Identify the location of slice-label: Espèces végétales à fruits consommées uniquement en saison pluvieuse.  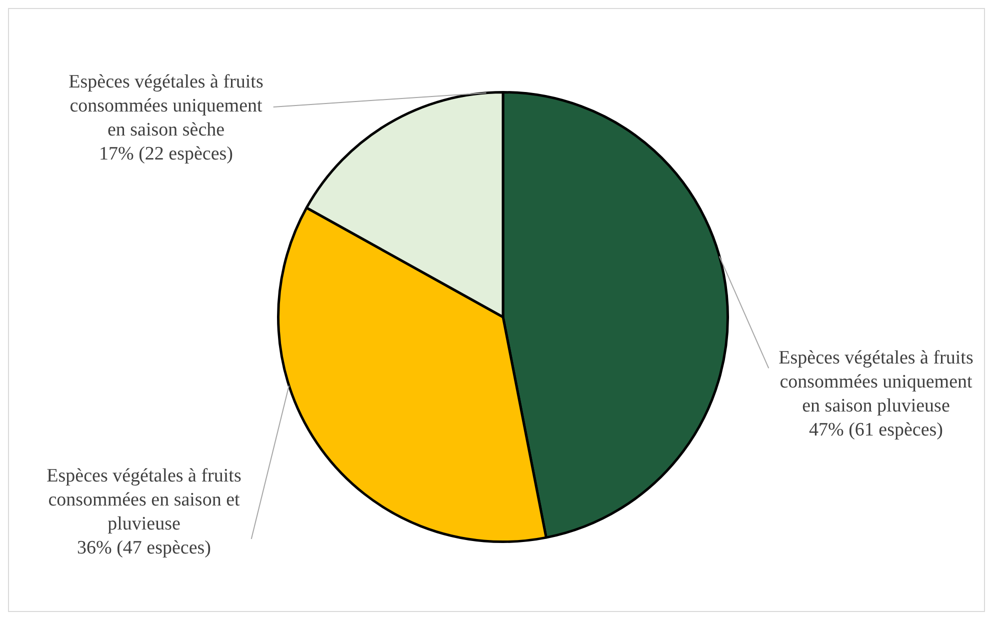
(876, 381).